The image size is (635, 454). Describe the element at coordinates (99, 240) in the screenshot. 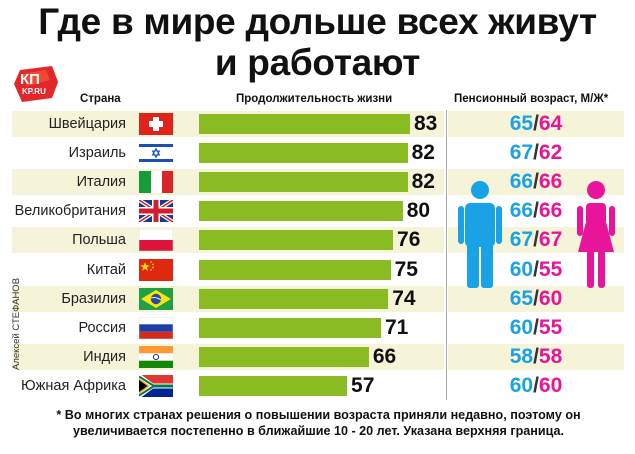

I see `country-label: Польша` at that location.